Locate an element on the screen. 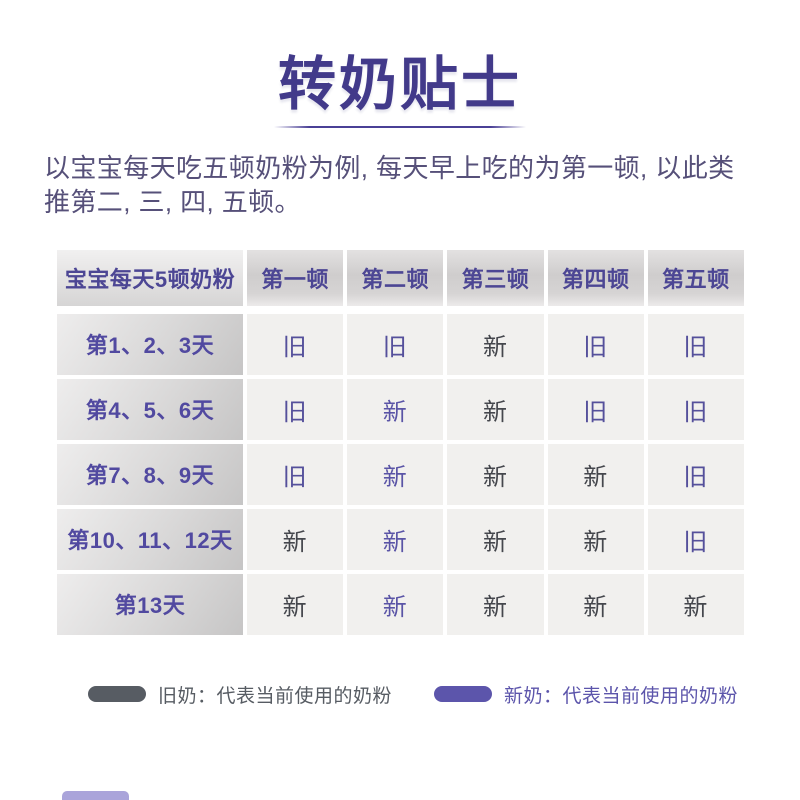 The width and height of the screenshot is (800, 800). title-divider is located at coordinates (400, 127).